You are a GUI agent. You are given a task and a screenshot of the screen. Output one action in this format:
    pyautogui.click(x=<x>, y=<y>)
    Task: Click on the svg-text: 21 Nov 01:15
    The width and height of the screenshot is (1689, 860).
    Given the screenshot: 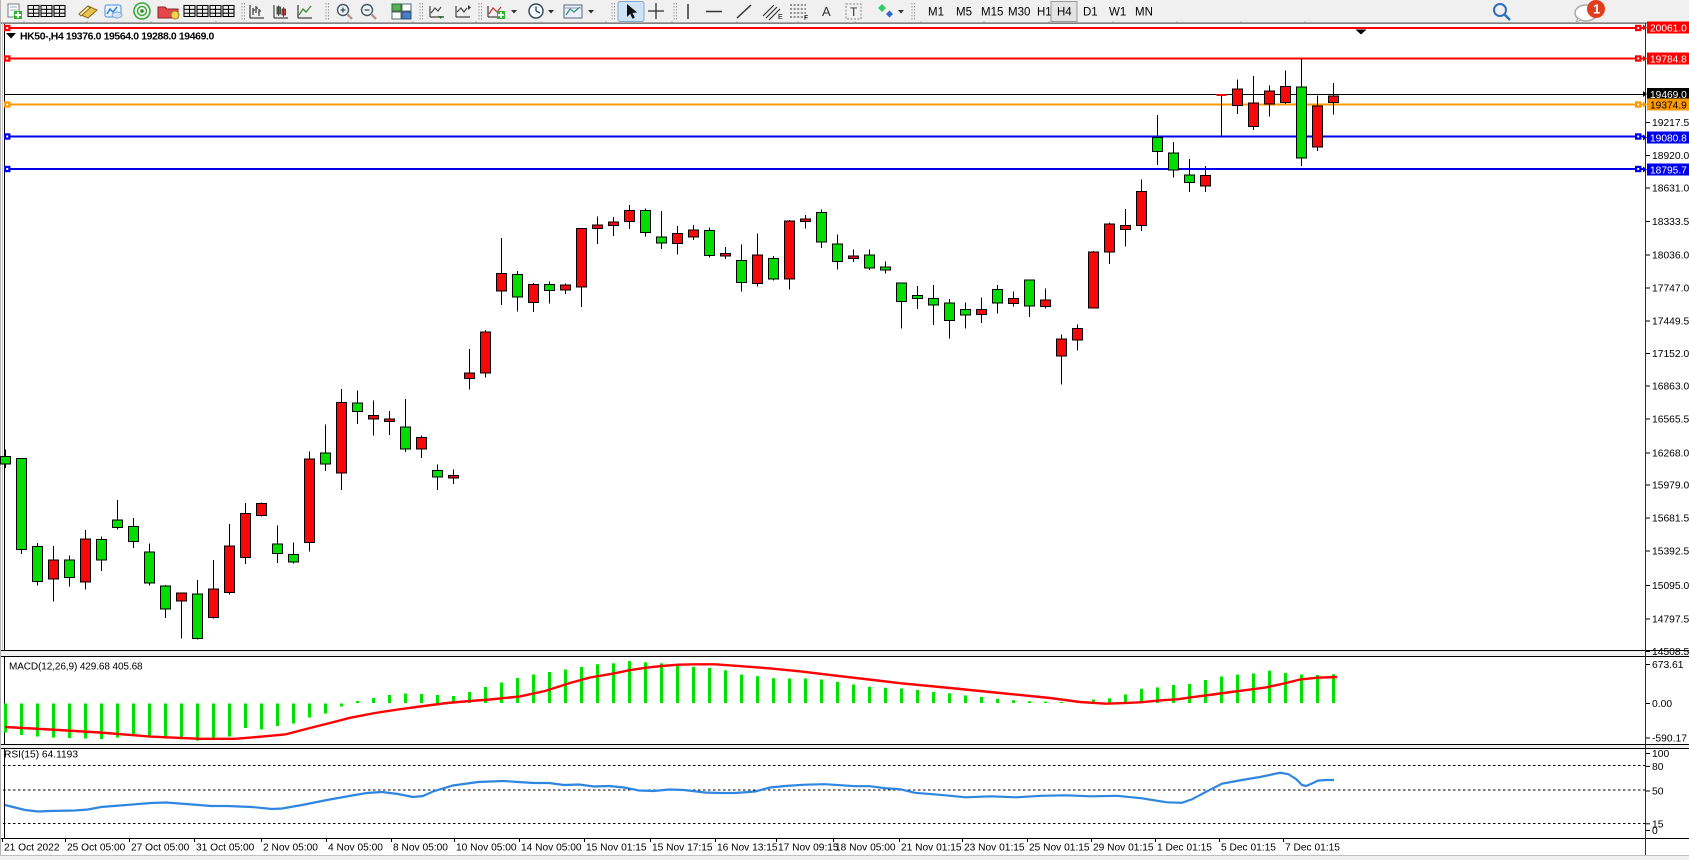 What is the action you would take?
    pyautogui.click(x=931, y=848)
    